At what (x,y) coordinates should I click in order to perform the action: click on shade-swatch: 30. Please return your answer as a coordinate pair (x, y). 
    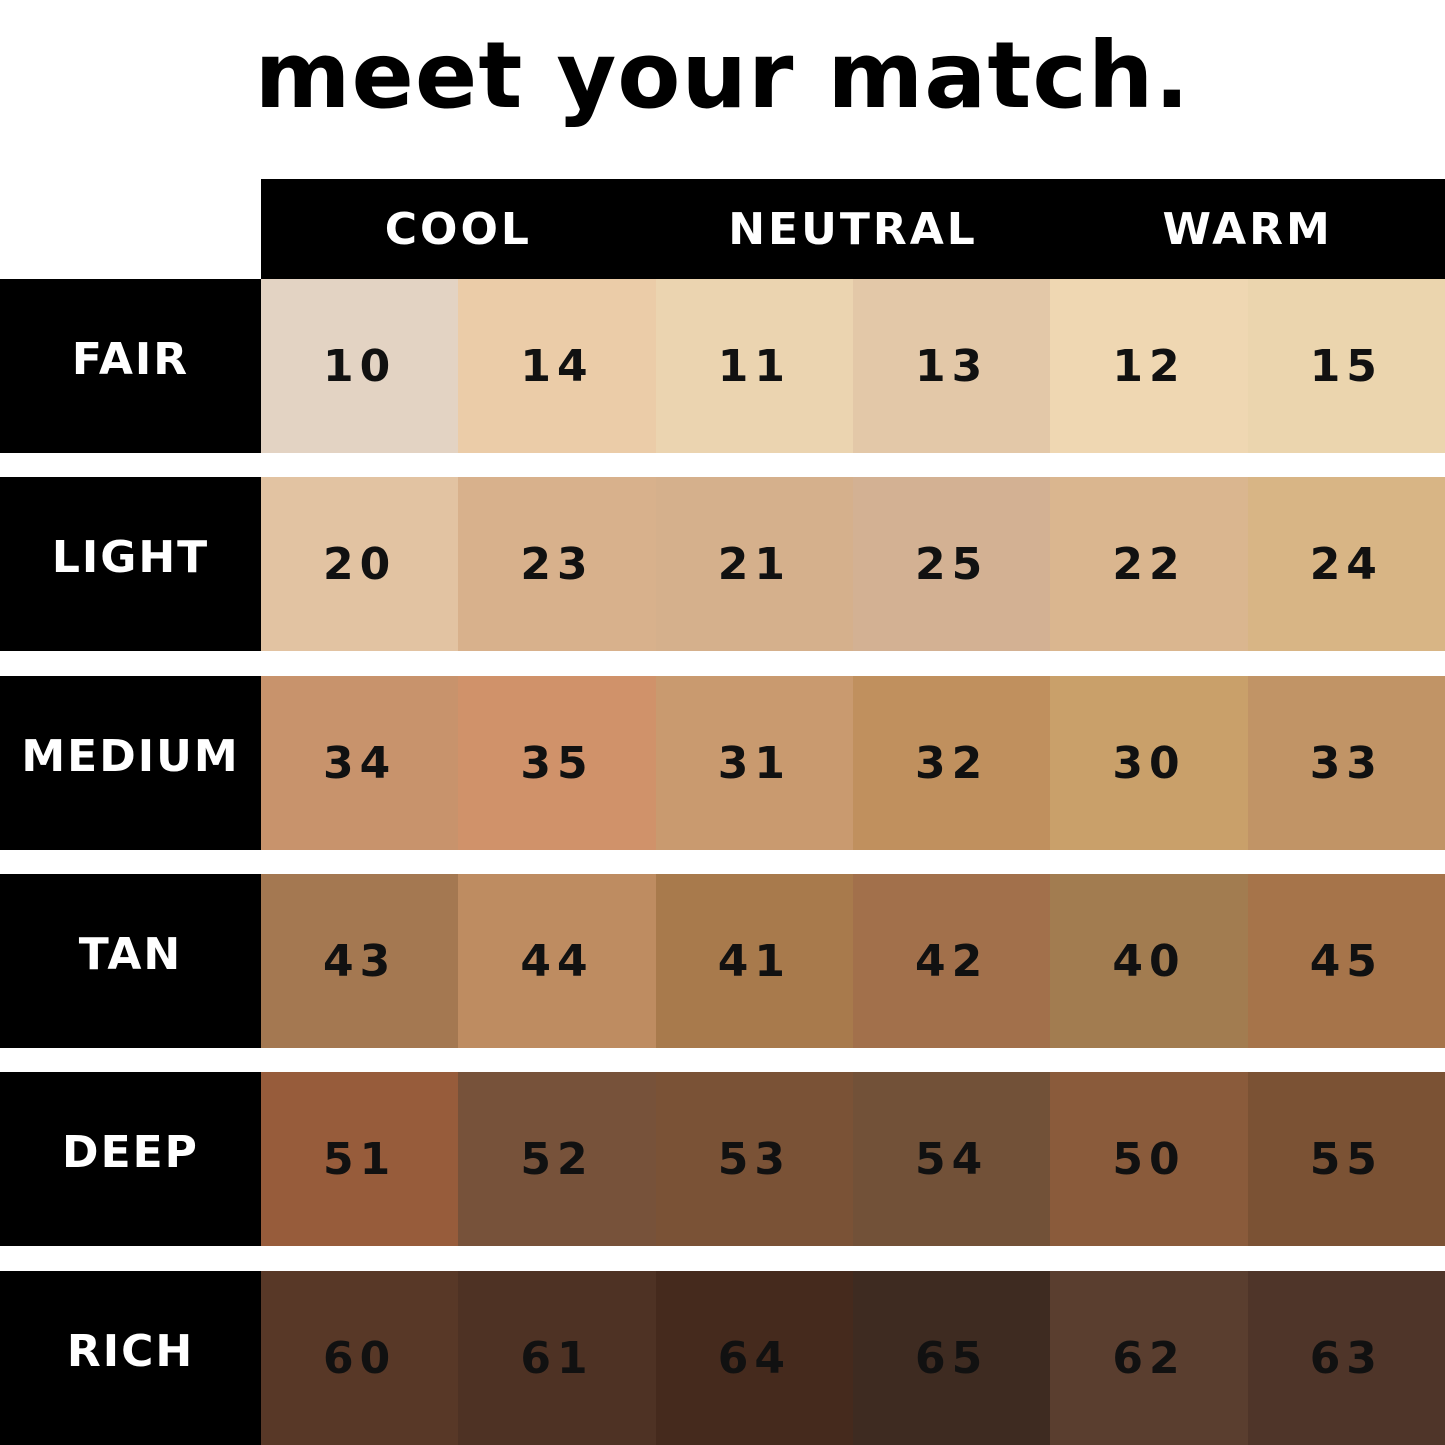
    Looking at the image, I should click on (1149, 763).